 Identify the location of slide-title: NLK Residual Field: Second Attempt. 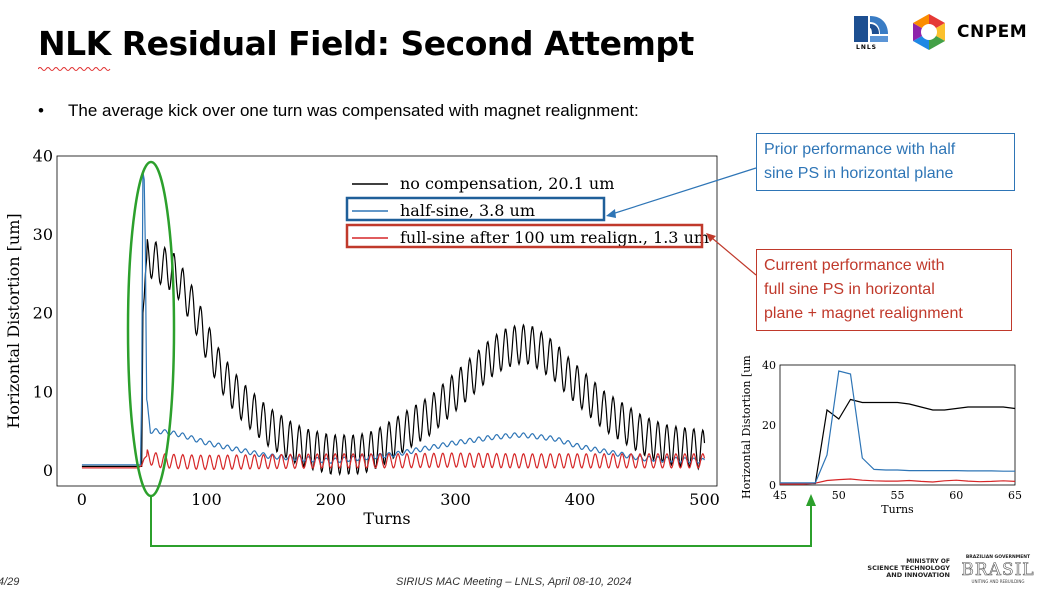
(366, 43).